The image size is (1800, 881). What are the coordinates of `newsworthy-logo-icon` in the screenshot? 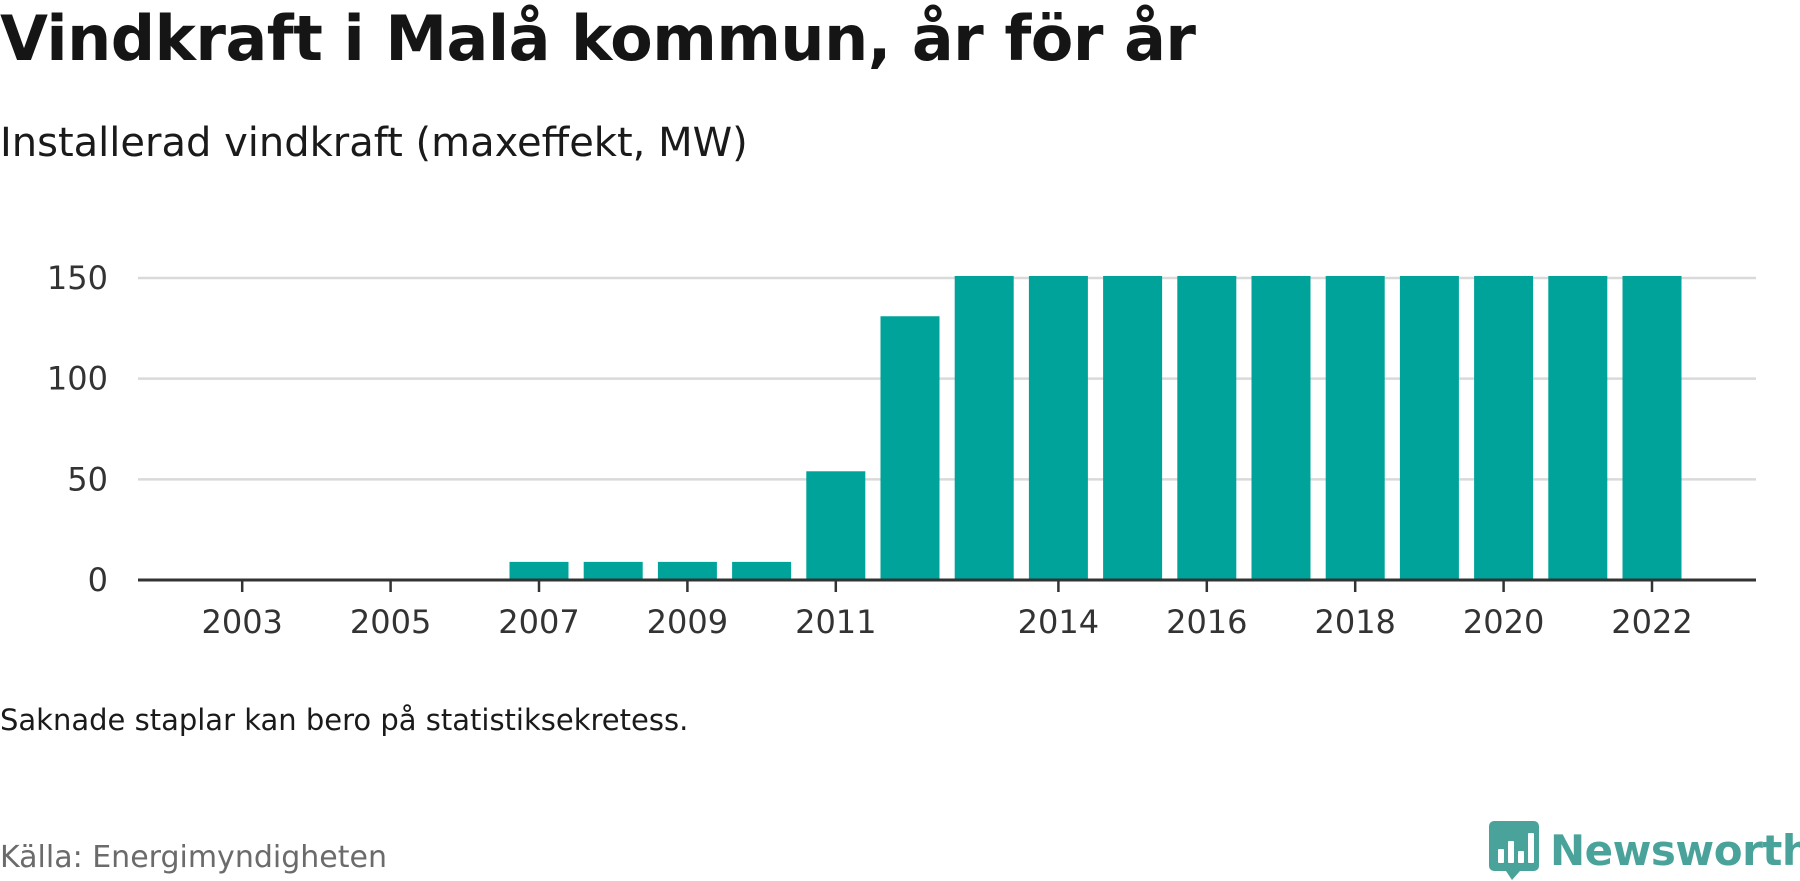 It's located at (1514, 850).